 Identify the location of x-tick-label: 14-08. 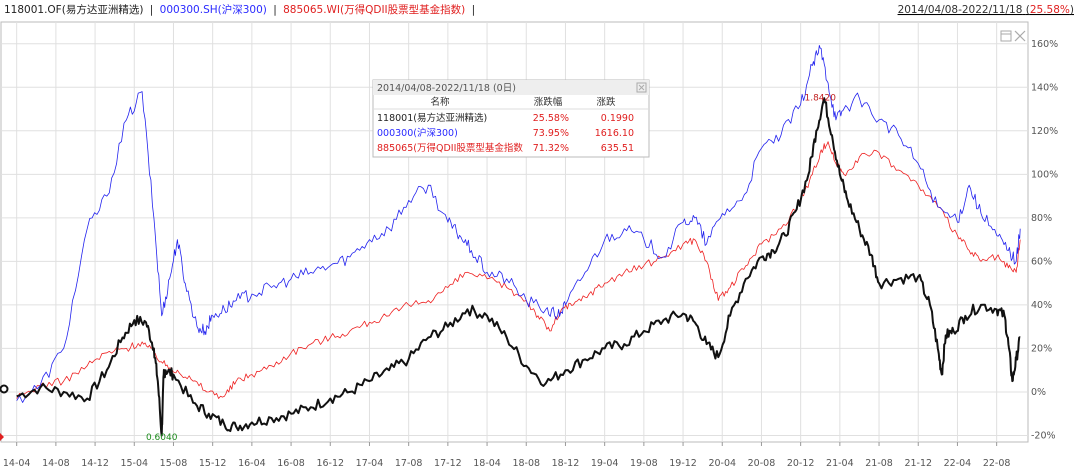
(56, 463).